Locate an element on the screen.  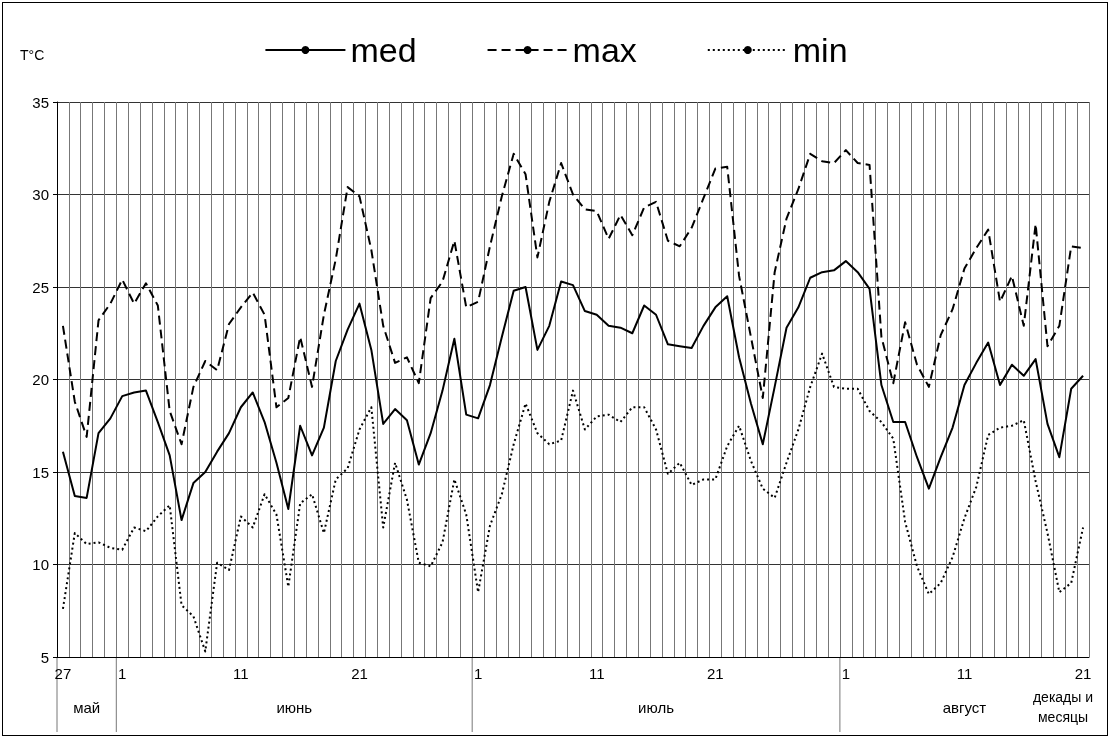
y-tick-label: 5 is located at coordinates (44, 657).